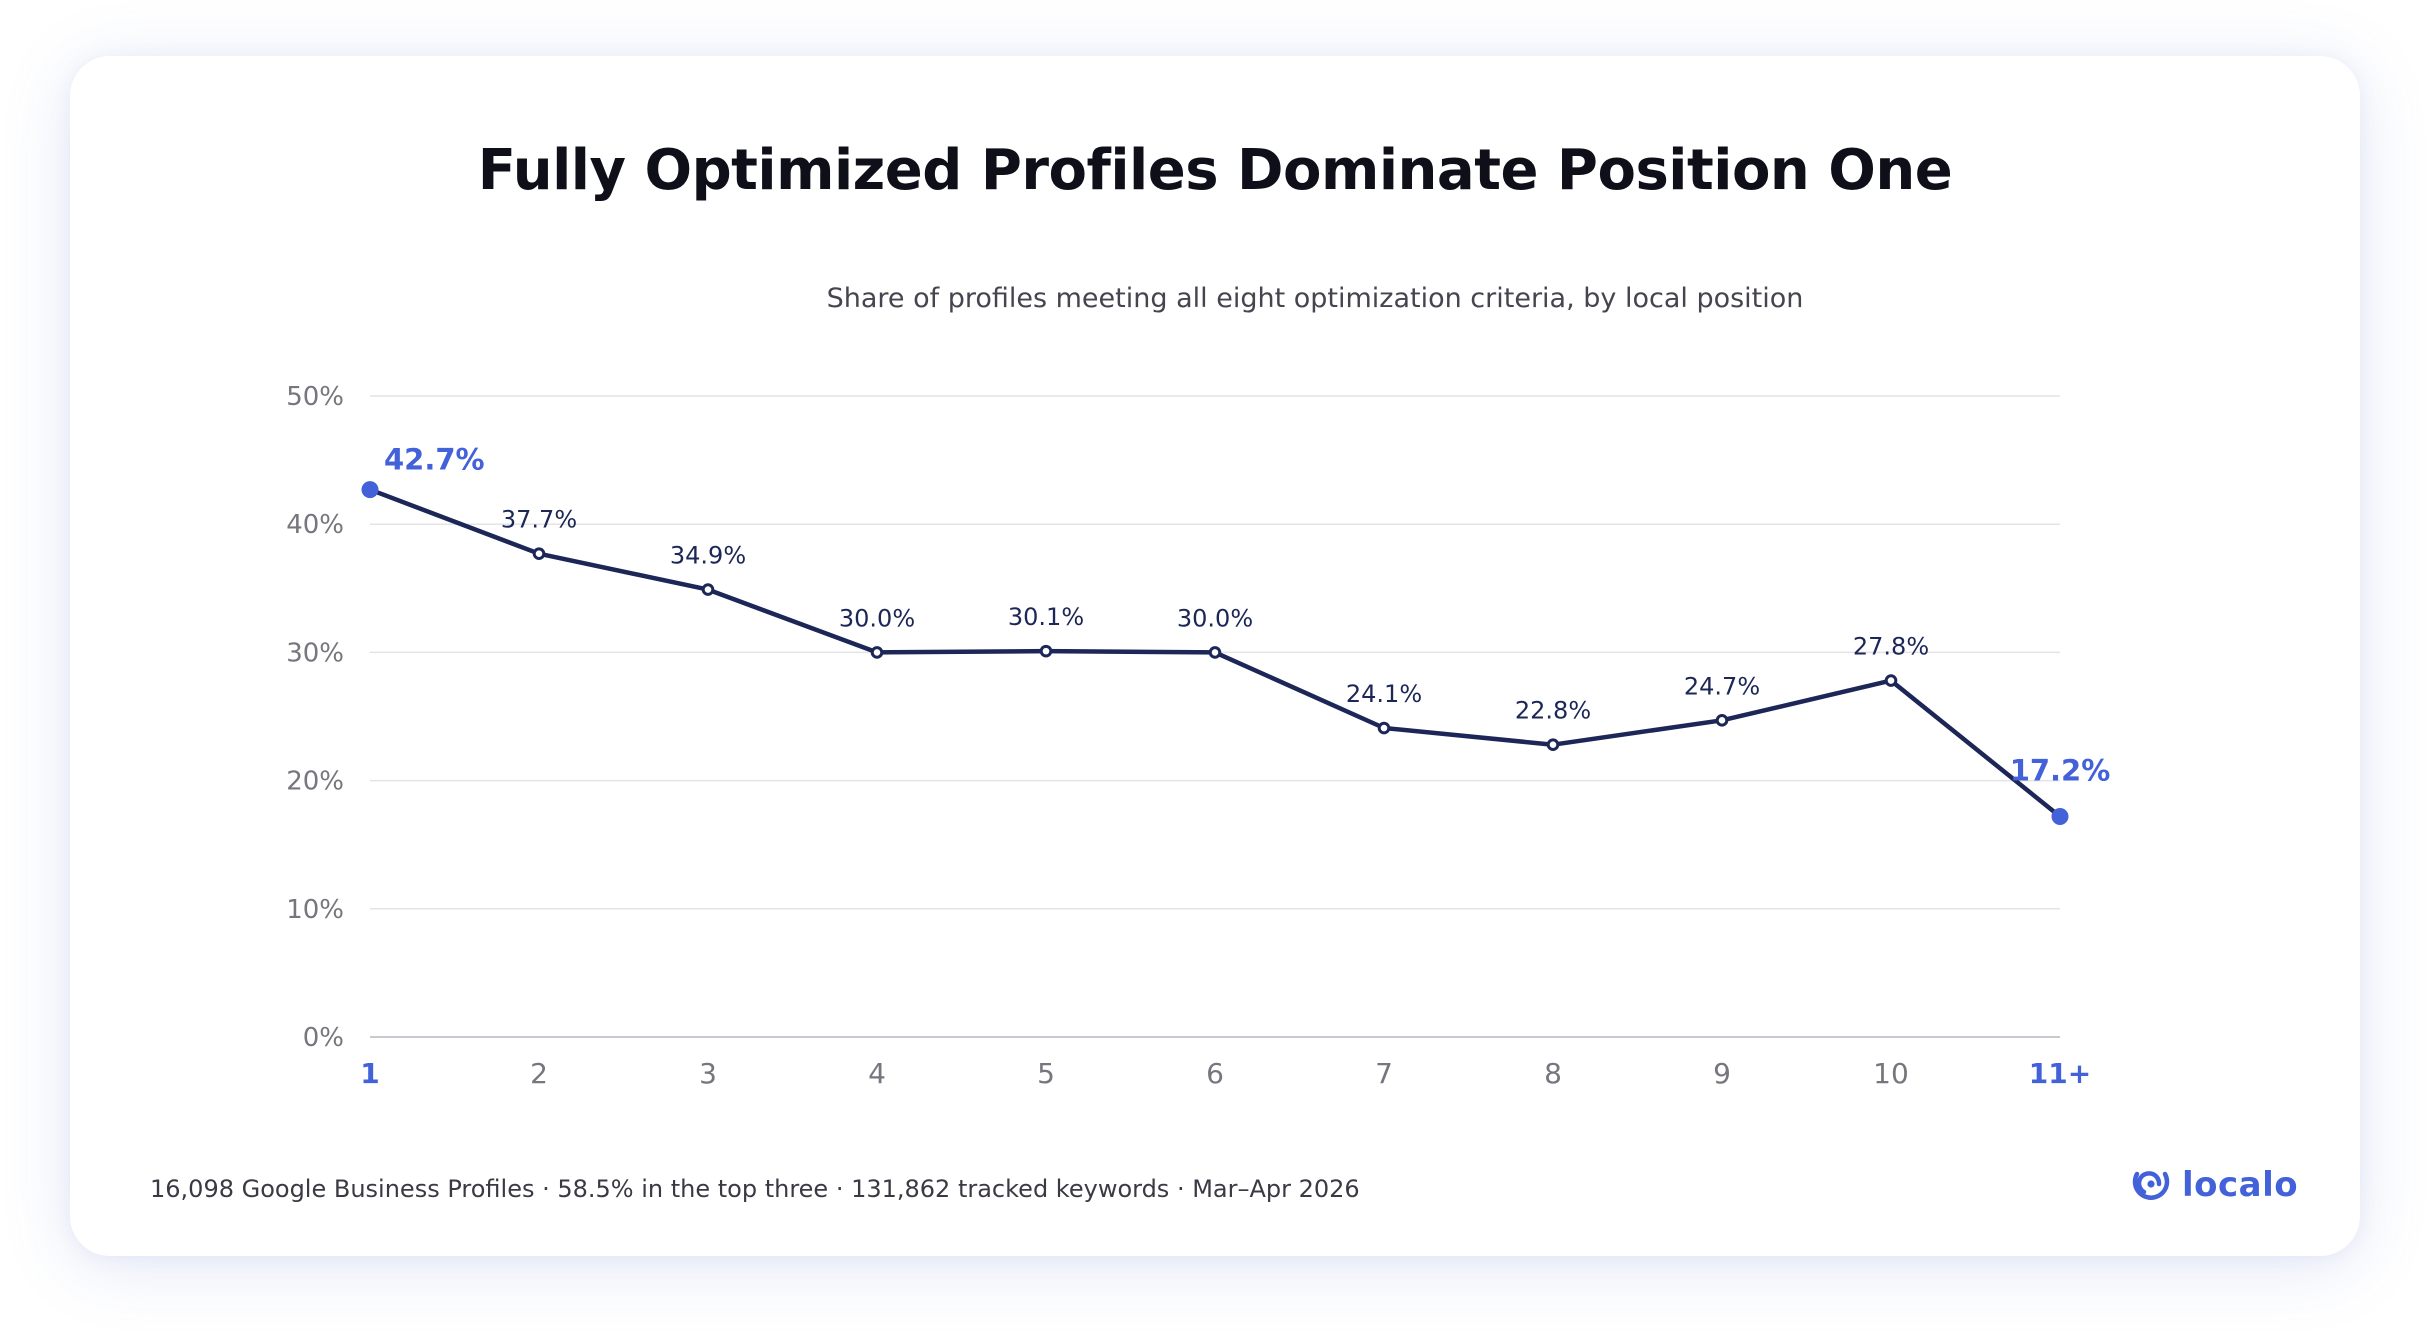 Image resolution: width=2430 pixels, height=1340 pixels. Describe the element at coordinates (315, 653) in the screenshot. I see `y-tick-label: 30%` at that location.